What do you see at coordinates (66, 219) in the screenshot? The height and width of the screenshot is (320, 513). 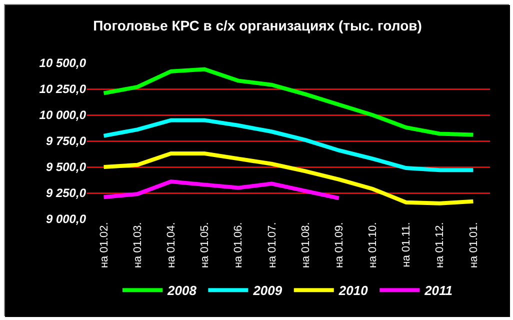 I see `y-tick-label: 9 000,0` at bounding box center [66, 219].